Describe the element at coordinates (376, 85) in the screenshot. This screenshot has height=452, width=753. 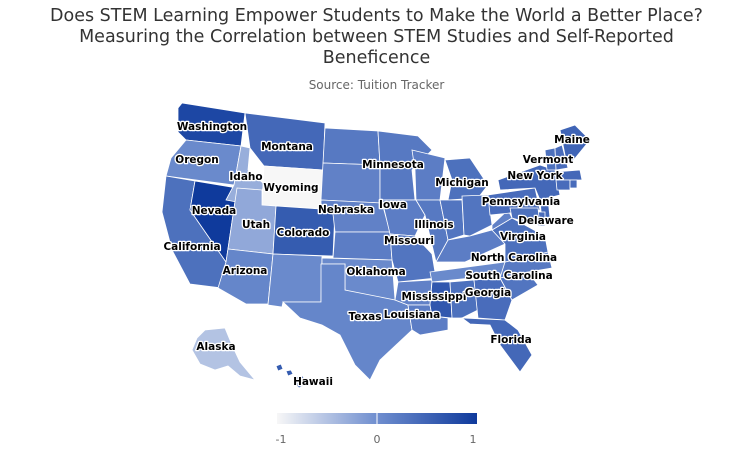
I see `chart-subtitle: Source: Tuition Tracker` at that location.